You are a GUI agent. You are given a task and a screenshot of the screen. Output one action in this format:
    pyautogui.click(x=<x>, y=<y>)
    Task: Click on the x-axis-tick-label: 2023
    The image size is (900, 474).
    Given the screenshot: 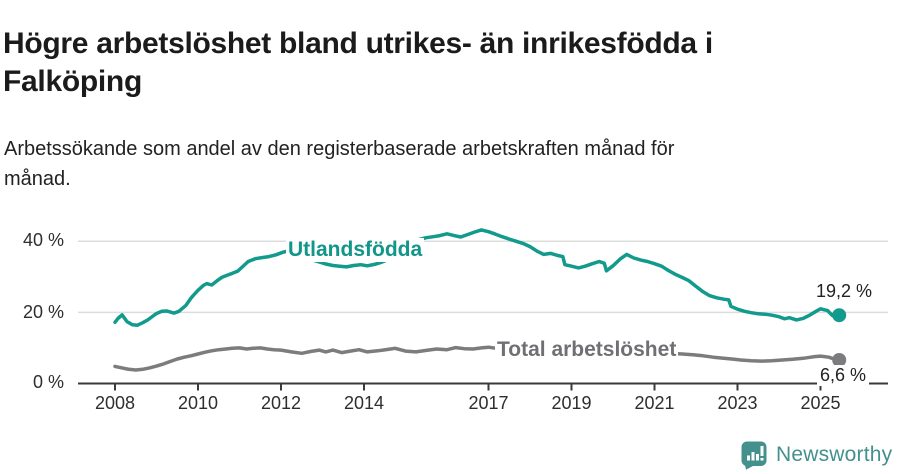 What is the action you would take?
    pyautogui.click(x=737, y=403)
    